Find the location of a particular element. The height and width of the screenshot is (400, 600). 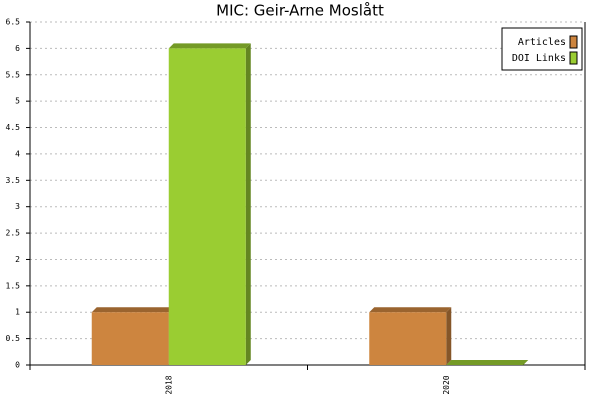

y-tick-label: 6 is located at coordinates (17, 48).